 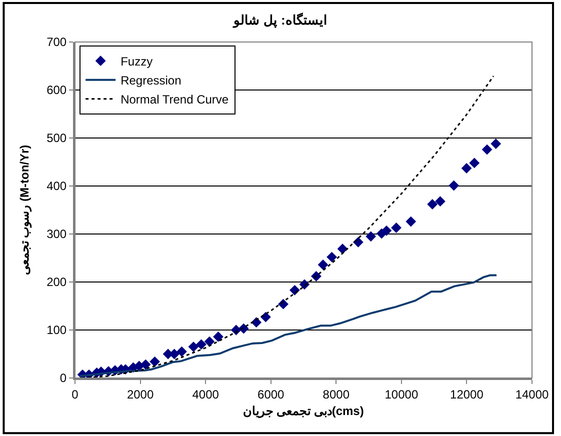 I want to click on y-tick-label: 300, so click(x=56, y=234).